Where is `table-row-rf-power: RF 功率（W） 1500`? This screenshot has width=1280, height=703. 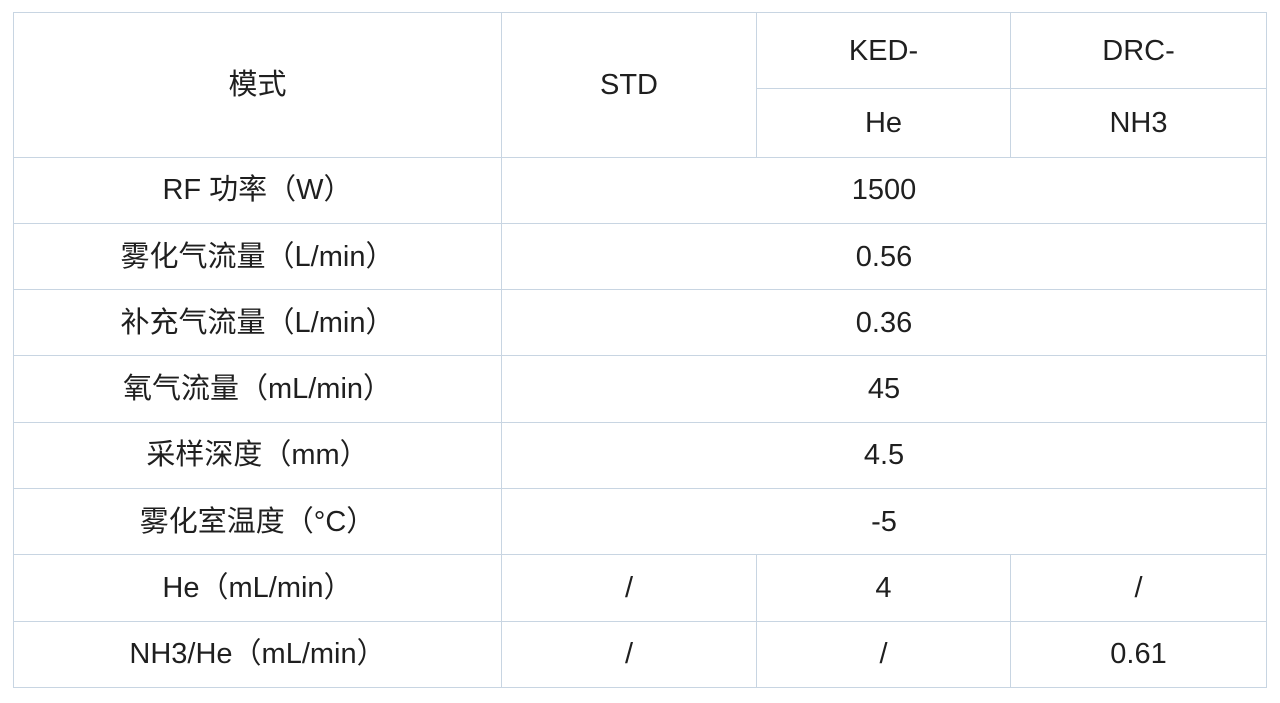 table-row-rf-power: RF 功率（W） 1500 is located at coordinates (640, 190).